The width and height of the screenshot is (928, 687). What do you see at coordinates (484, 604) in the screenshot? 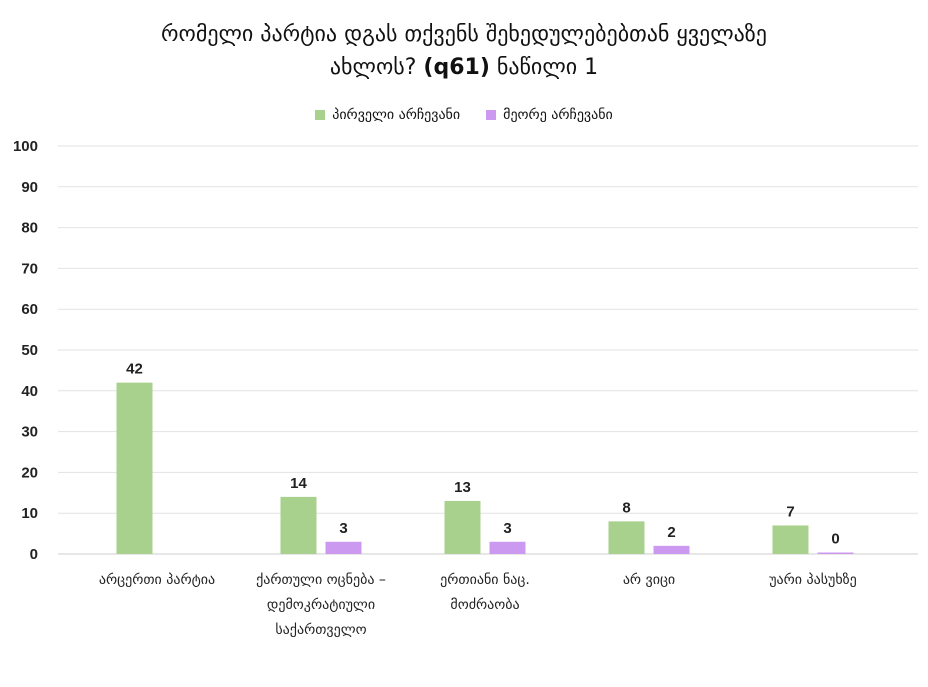
I see `category-label-3-line-2: მოძრაობა` at bounding box center [484, 604].